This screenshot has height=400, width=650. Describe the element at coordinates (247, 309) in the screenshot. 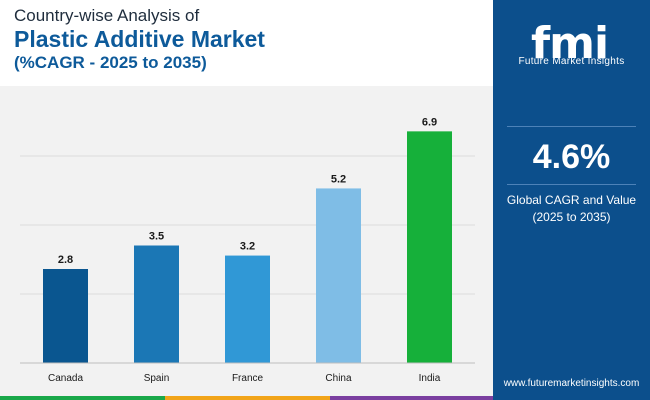

I see `bar-france` at that location.